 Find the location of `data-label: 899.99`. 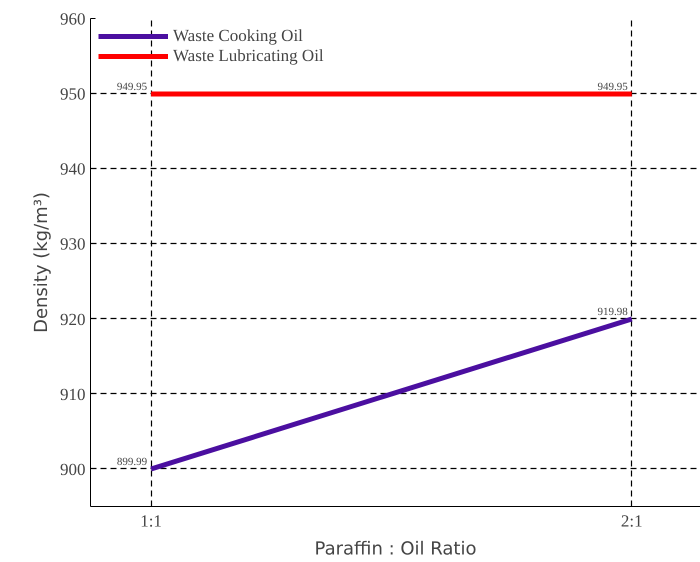

data-label: 899.99 is located at coordinates (132, 462).